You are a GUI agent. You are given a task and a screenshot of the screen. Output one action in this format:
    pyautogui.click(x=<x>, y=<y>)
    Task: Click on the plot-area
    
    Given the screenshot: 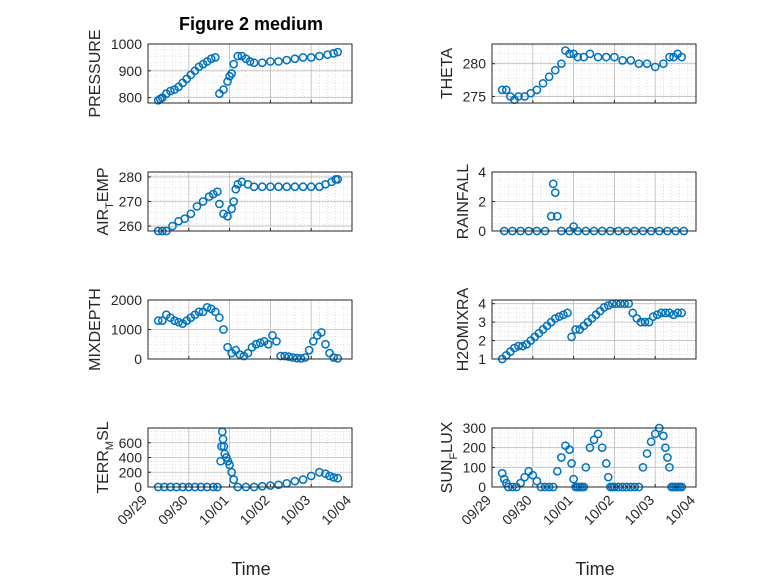 What is the action you would take?
    pyautogui.click(x=250, y=73)
    